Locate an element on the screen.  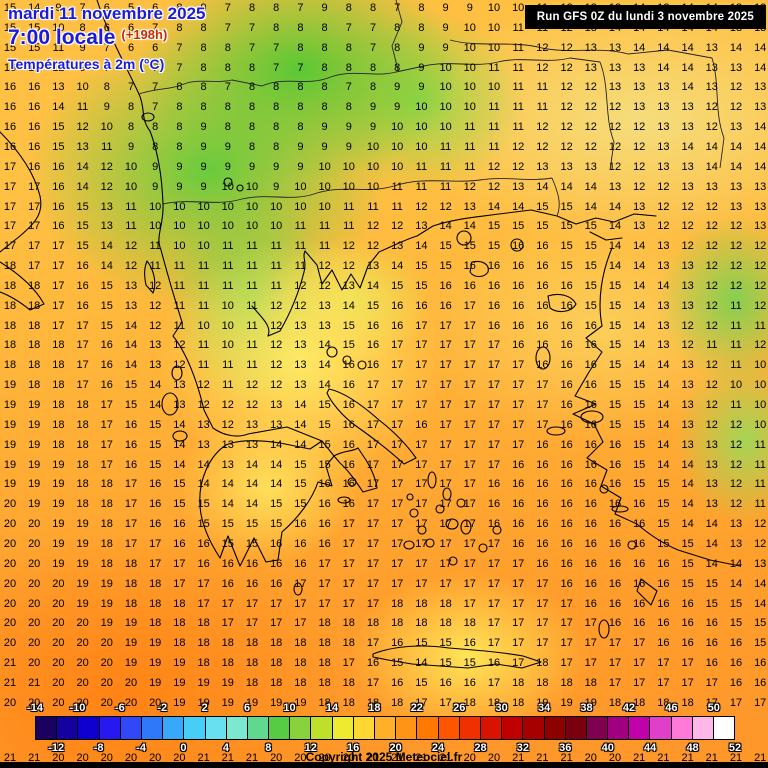
temp-value: 21 is located at coordinates (34, 682).